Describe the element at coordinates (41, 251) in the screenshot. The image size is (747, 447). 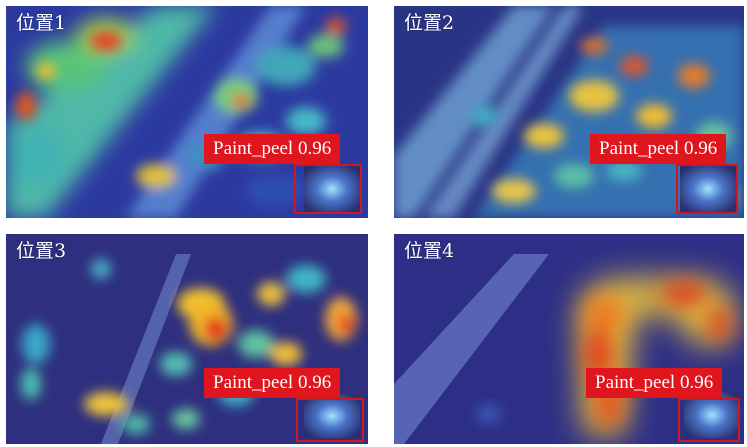
I see `position-label-3: 位置3` at that location.